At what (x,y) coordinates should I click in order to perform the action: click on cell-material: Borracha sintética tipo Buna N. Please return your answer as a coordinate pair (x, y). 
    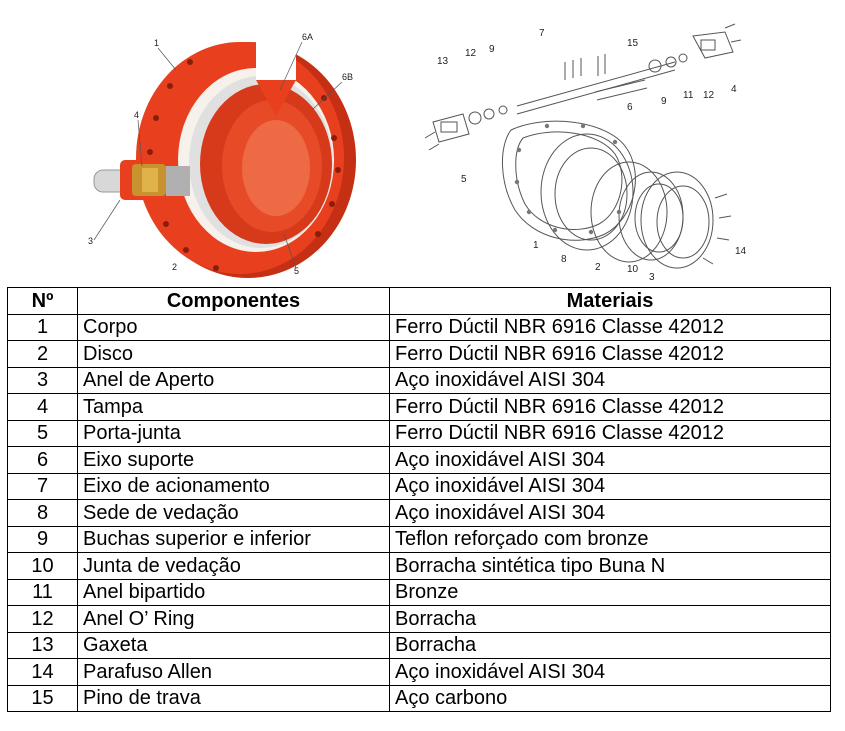
    Looking at the image, I should click on (610, 566).